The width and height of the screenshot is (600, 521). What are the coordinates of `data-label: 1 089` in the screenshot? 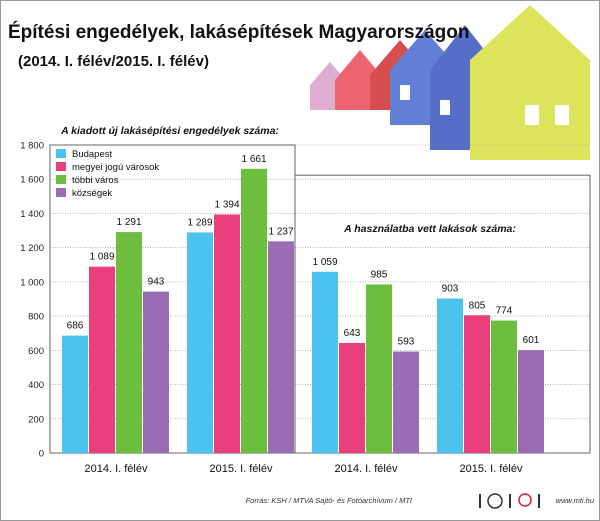 It's located at (101, 257).